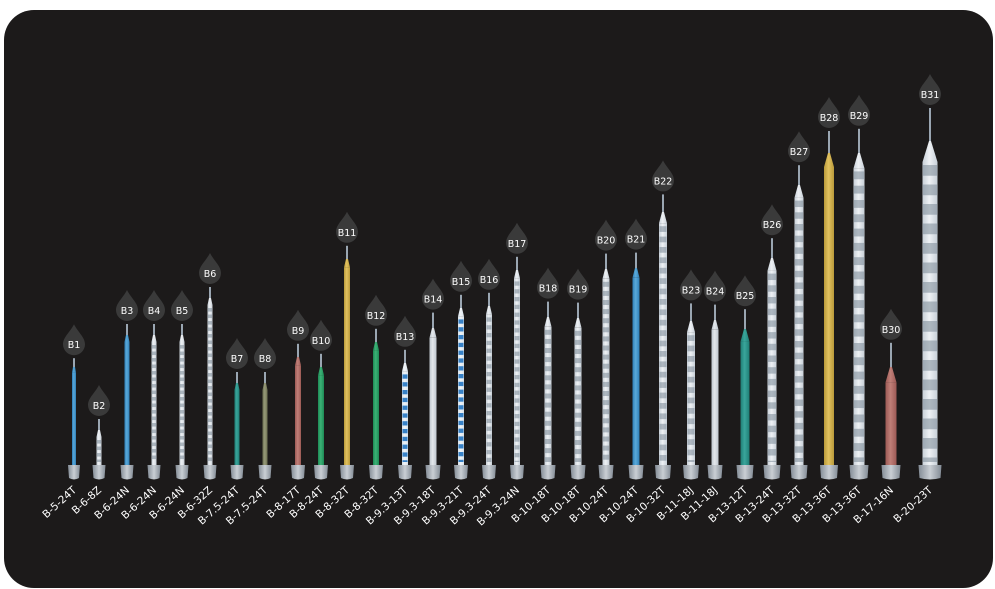 This screenshot has height=589, width=995. What do you see at coordinates (517, 244) in the screenshot?
I see `tag-label: B17` at bounding box center [517, 244].